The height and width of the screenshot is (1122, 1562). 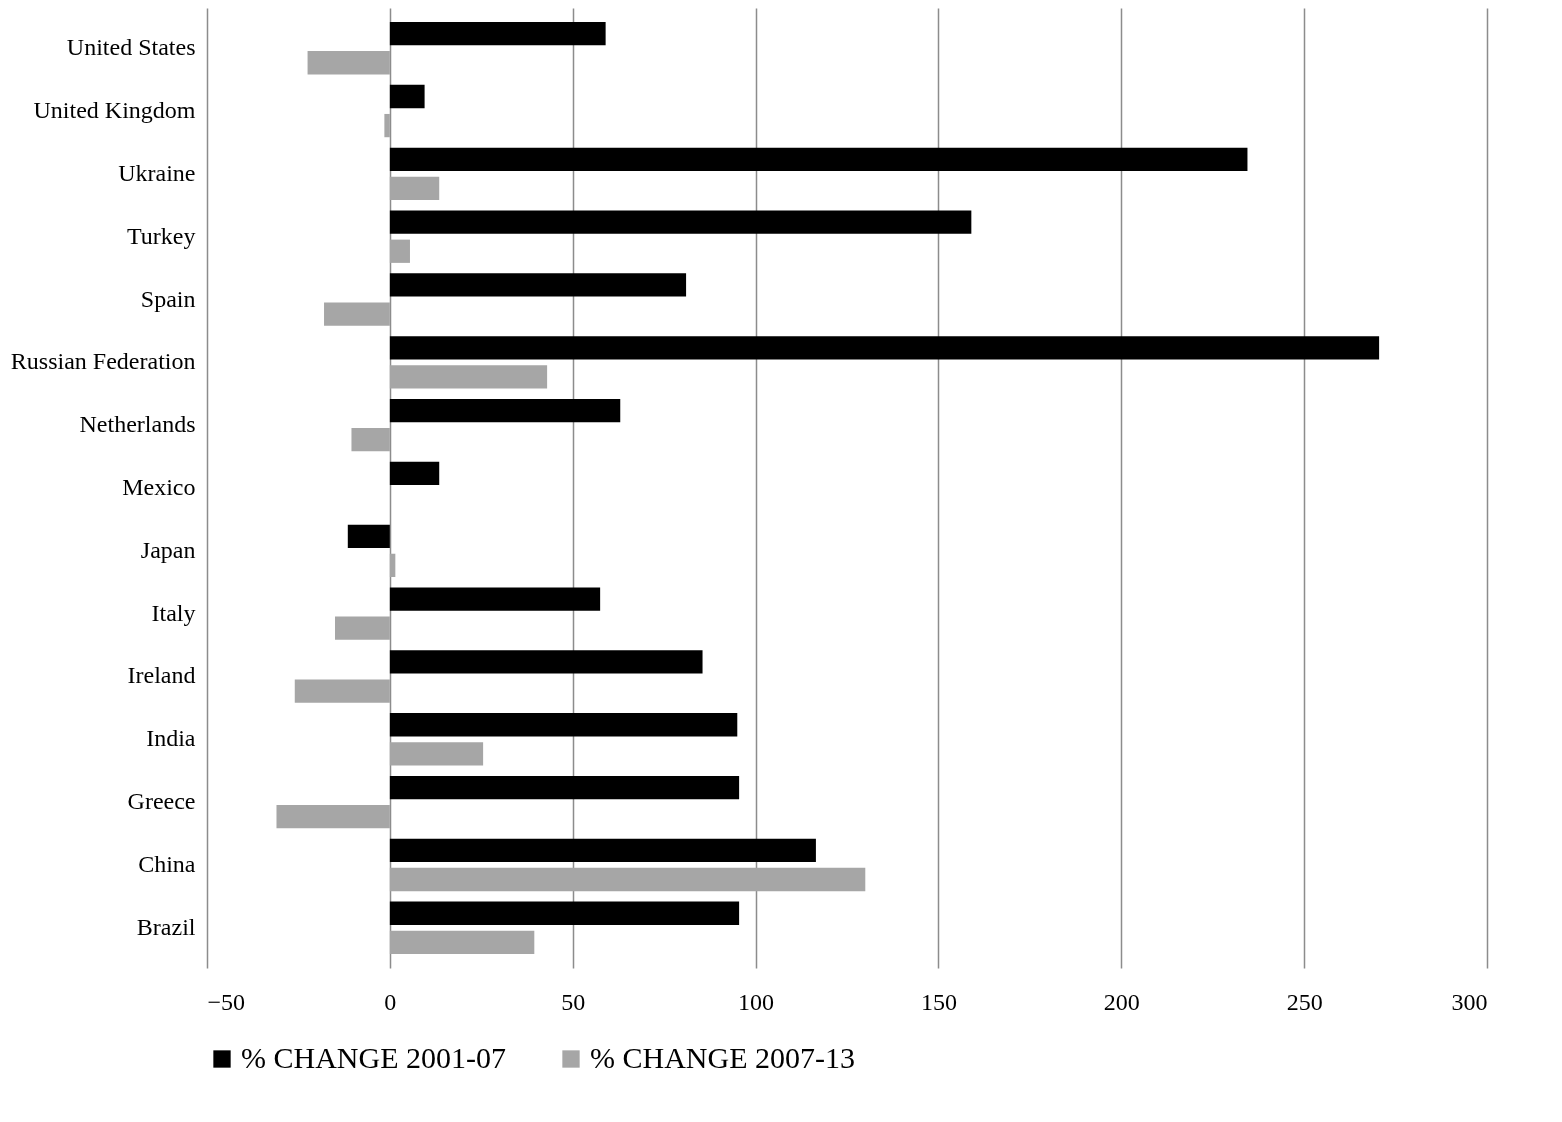 I want to click on legend-label: % CHANGE 2007-13, so click(x=722, y=1057).